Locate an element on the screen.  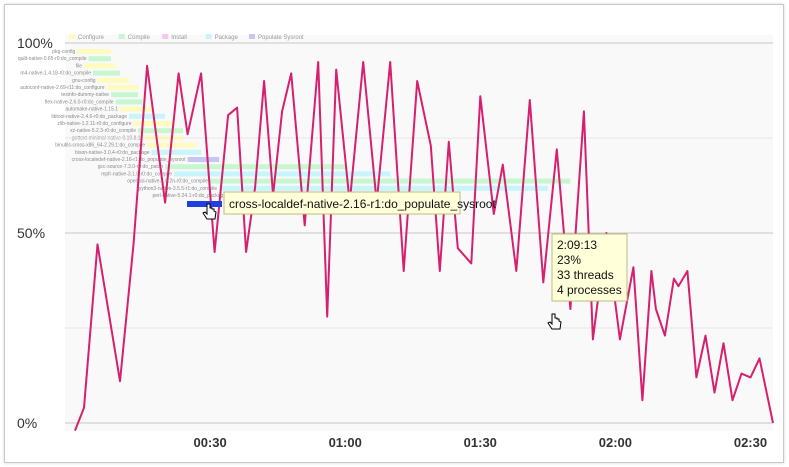
task-bar-label: automake-native-1.15.1 is located at coordinates (91, 110).